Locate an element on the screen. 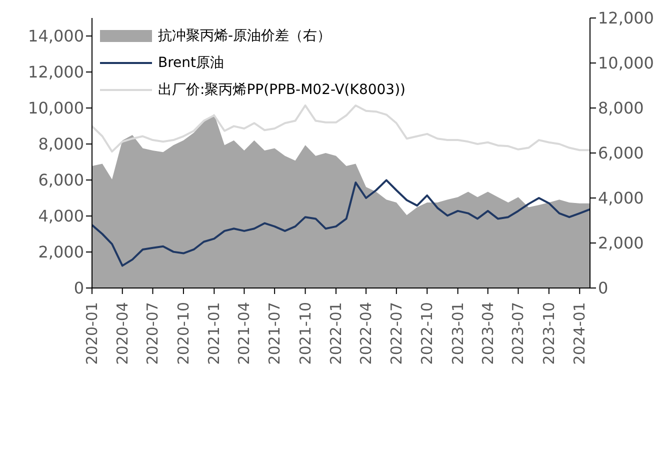 This screenshot has width=668, height=459. x-tick-label: 2023-01 is located at coordinates (457, 333).